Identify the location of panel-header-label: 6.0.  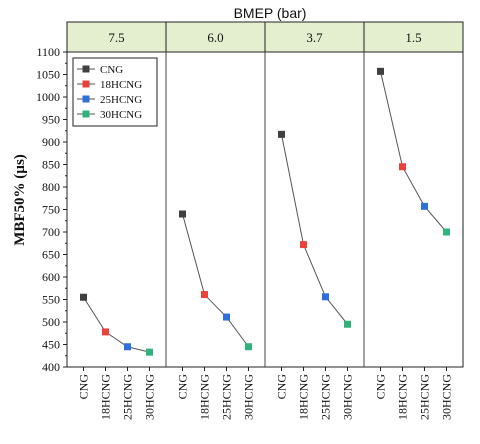
(215, 37).